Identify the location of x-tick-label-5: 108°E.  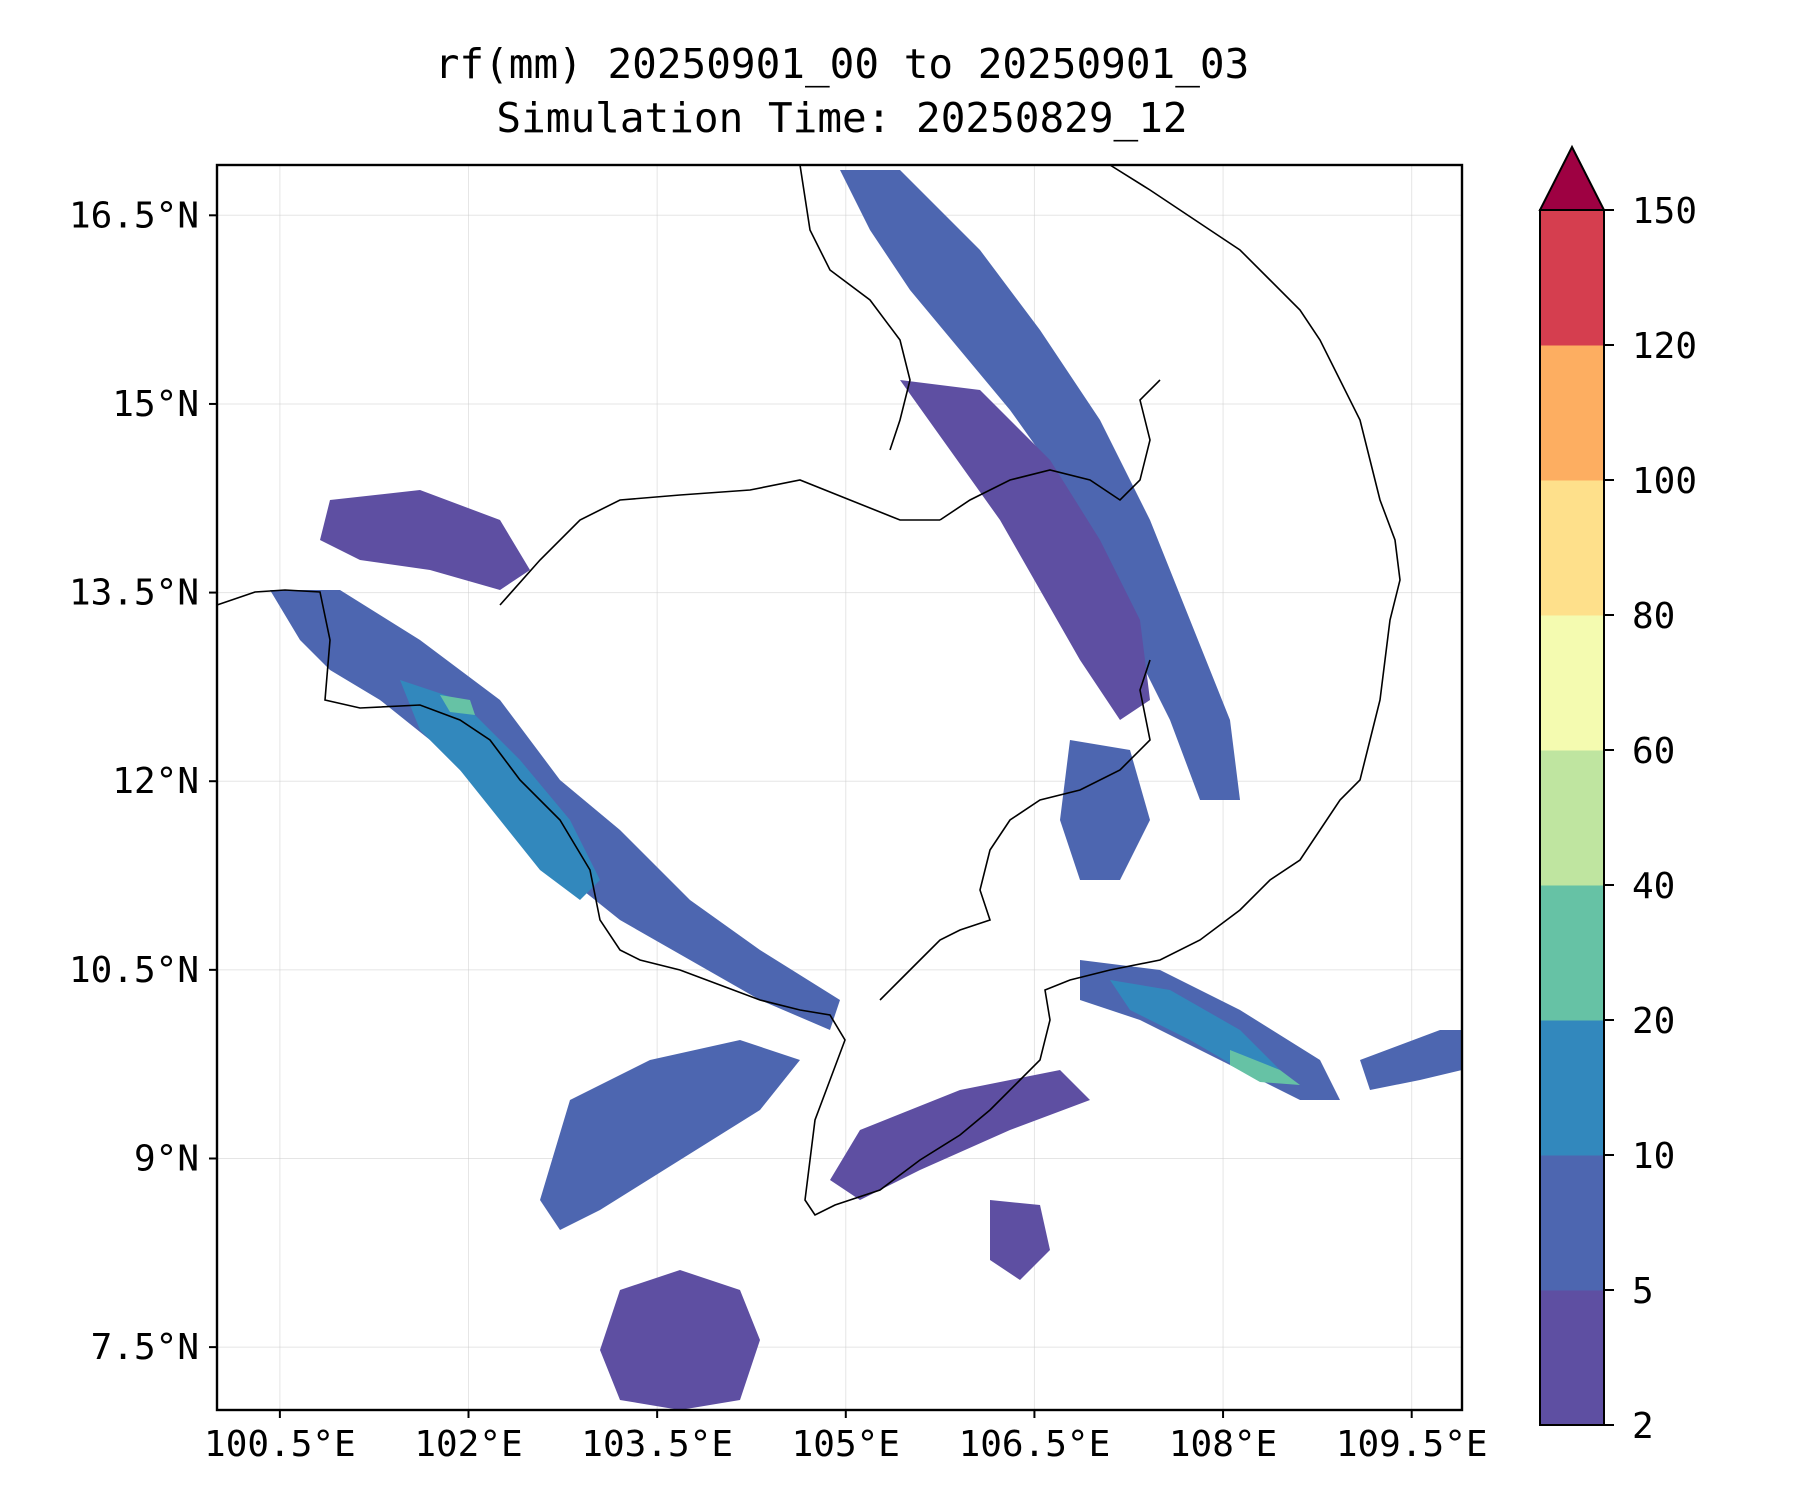
(1223, 1444).